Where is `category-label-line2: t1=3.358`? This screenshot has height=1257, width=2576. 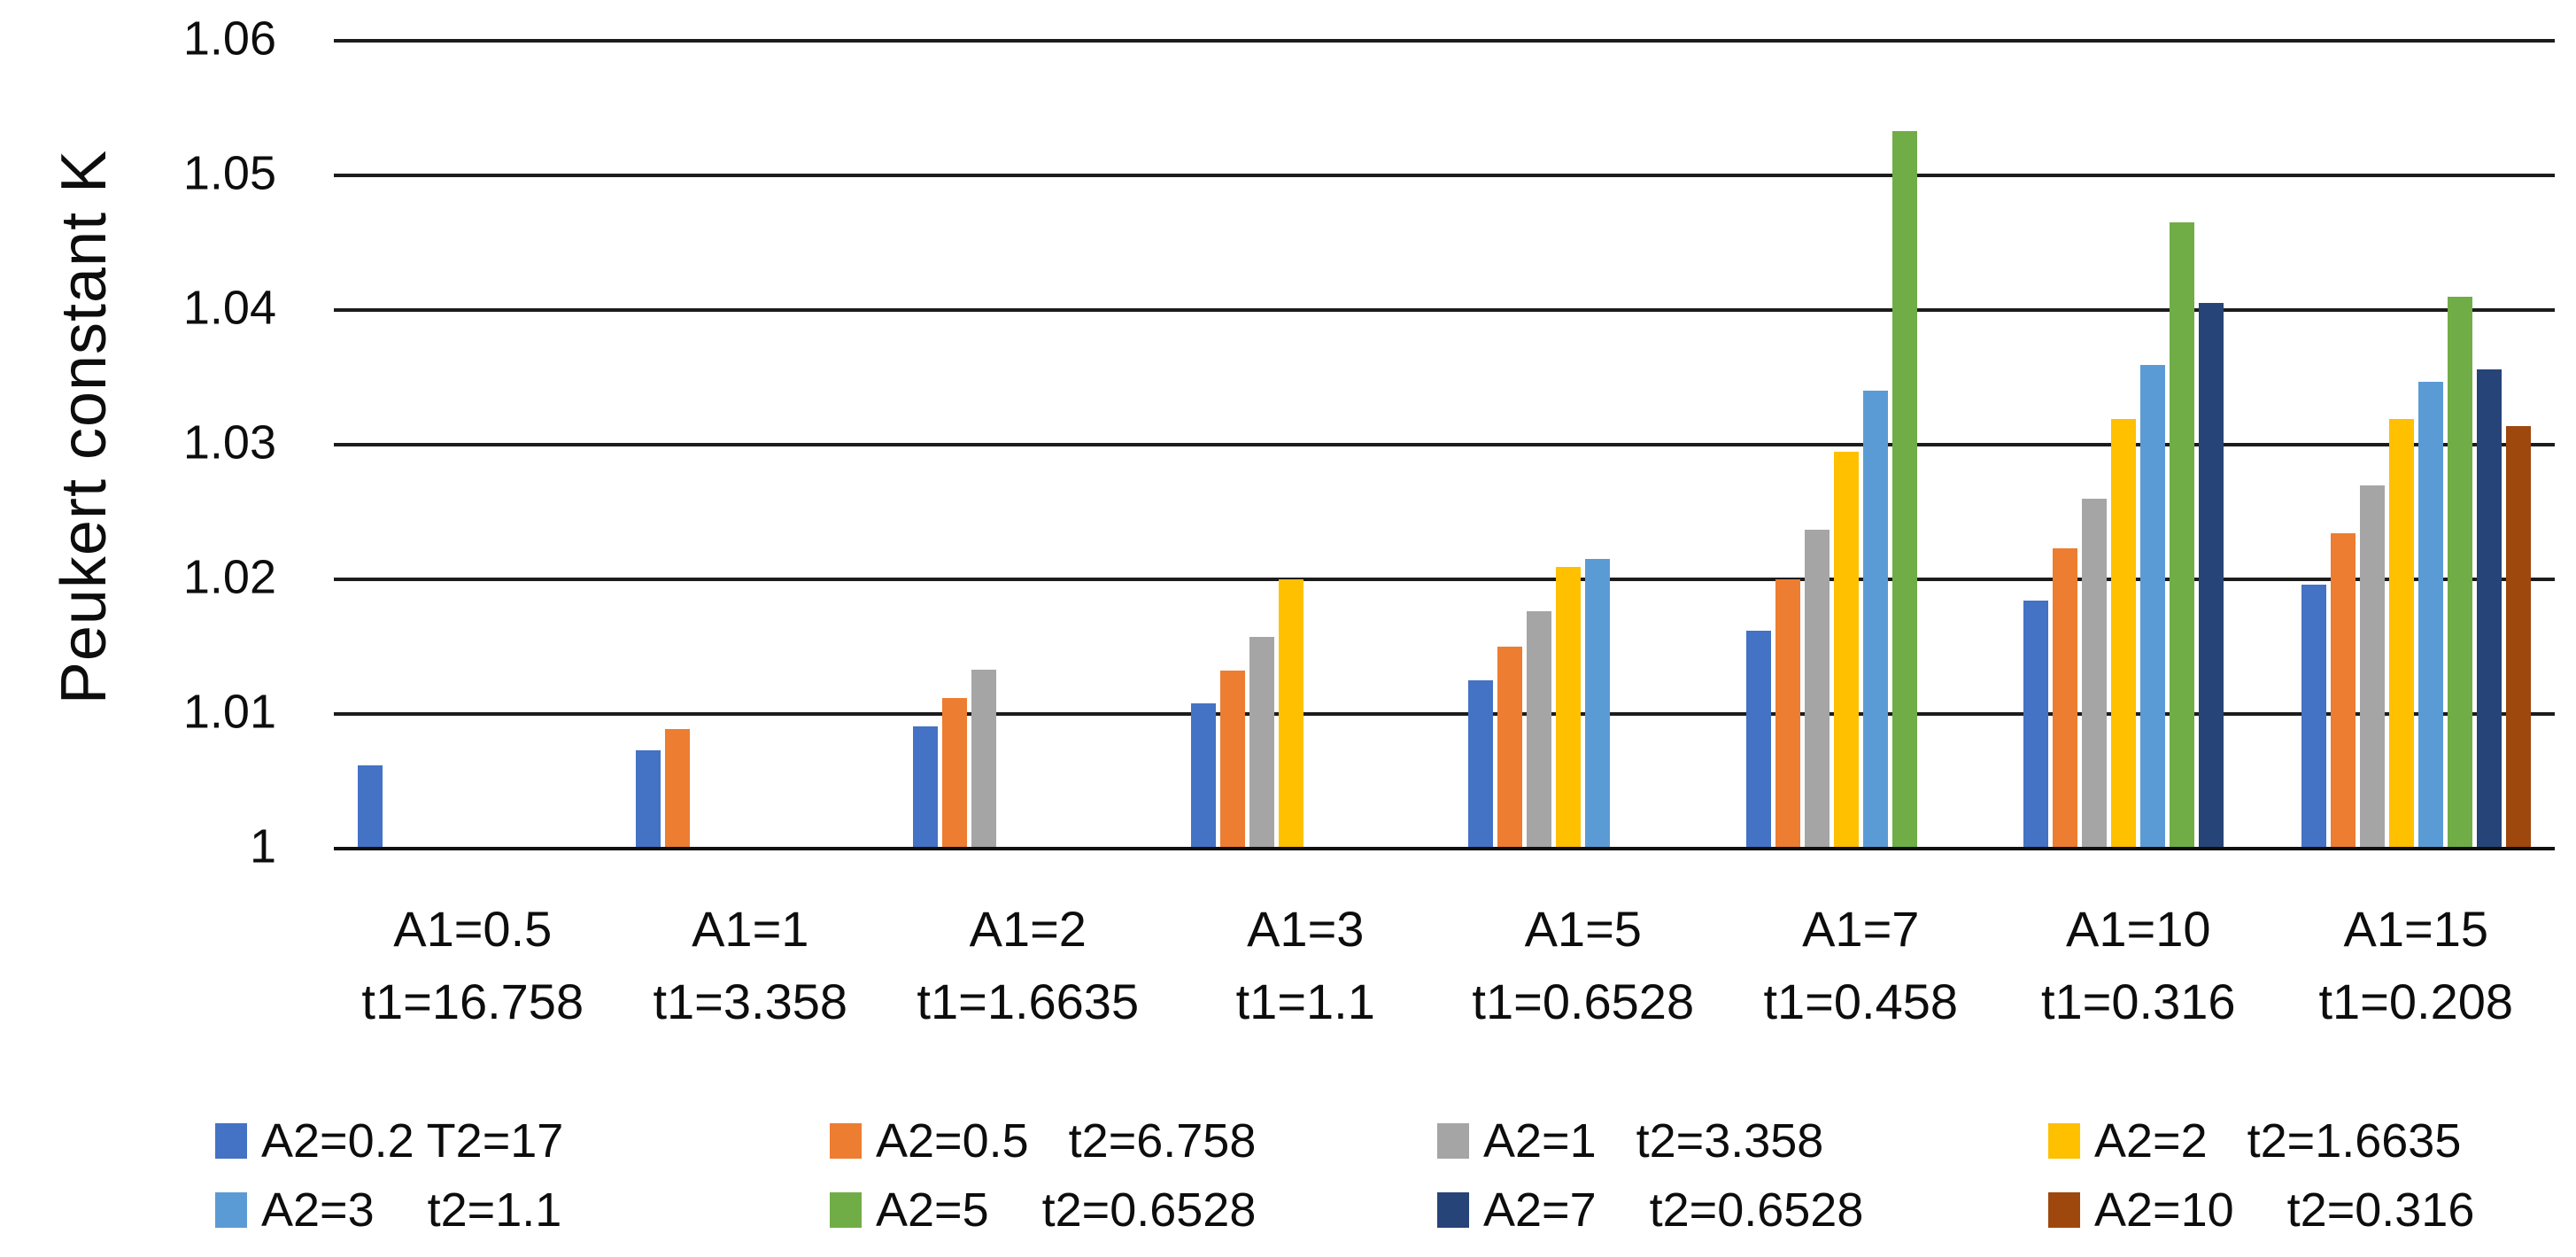
category-label-line2: t1=3.358 is located at coordinates (750, 1002).